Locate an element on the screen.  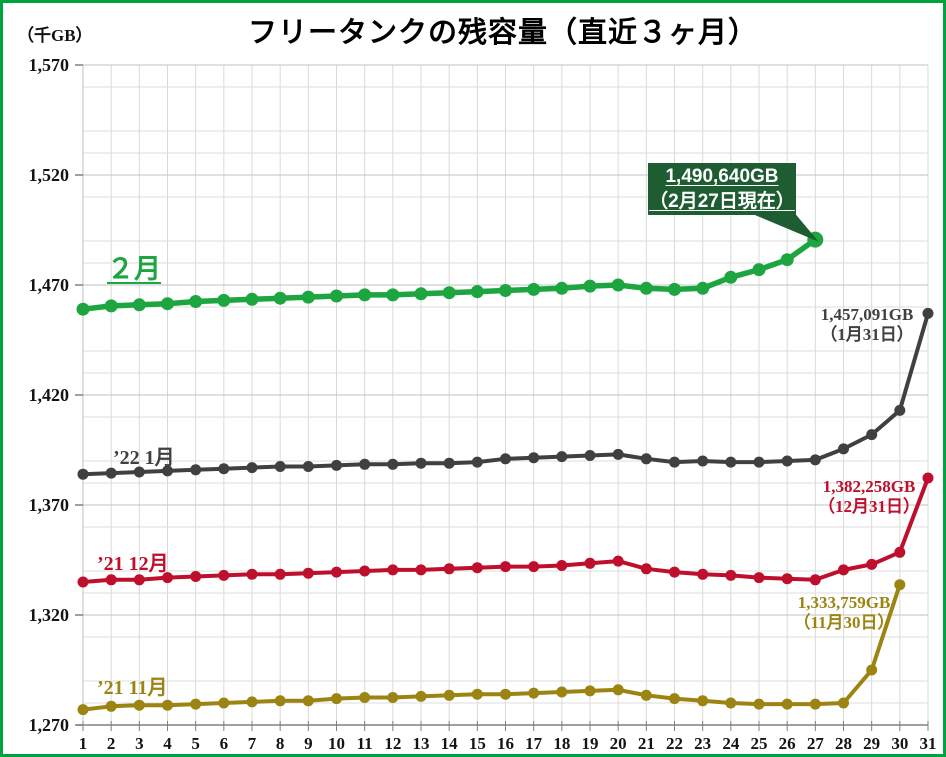
svg-text: 30 is located at coordinates (899, 743).